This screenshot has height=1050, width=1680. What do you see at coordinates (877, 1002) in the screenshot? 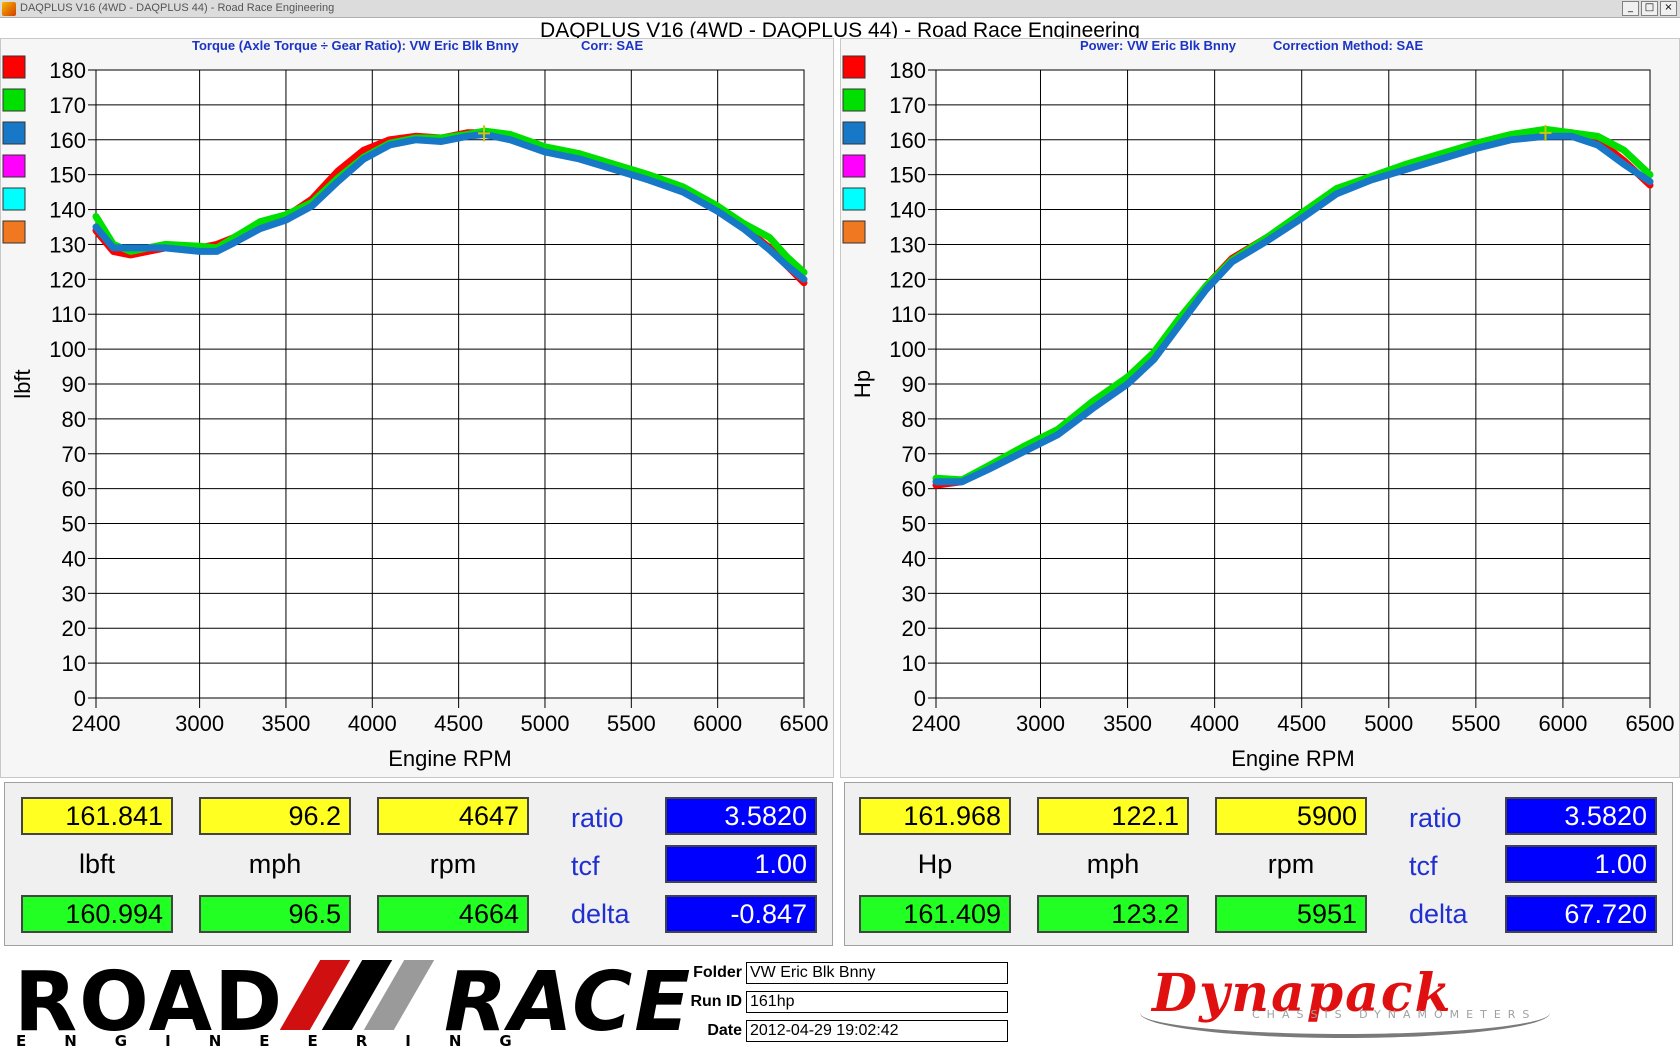
I see `runid-field: 161hp` at bounding box center [877, 1002].